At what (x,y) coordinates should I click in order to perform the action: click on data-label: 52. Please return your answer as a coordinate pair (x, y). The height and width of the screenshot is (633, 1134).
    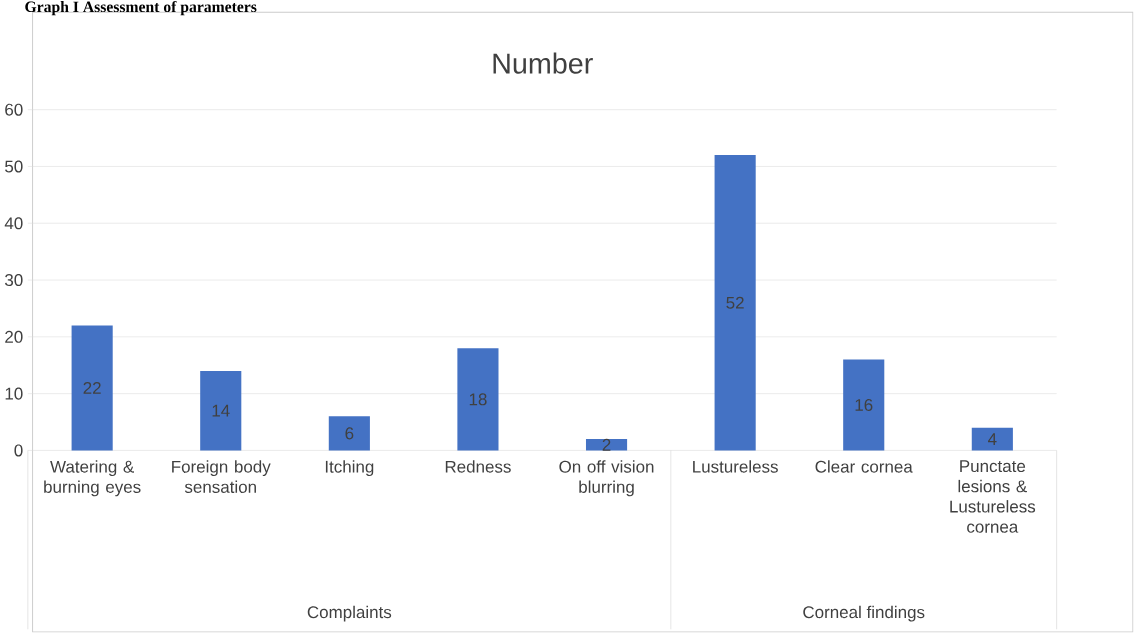
    Looking at the image, I should click on (735, 302).